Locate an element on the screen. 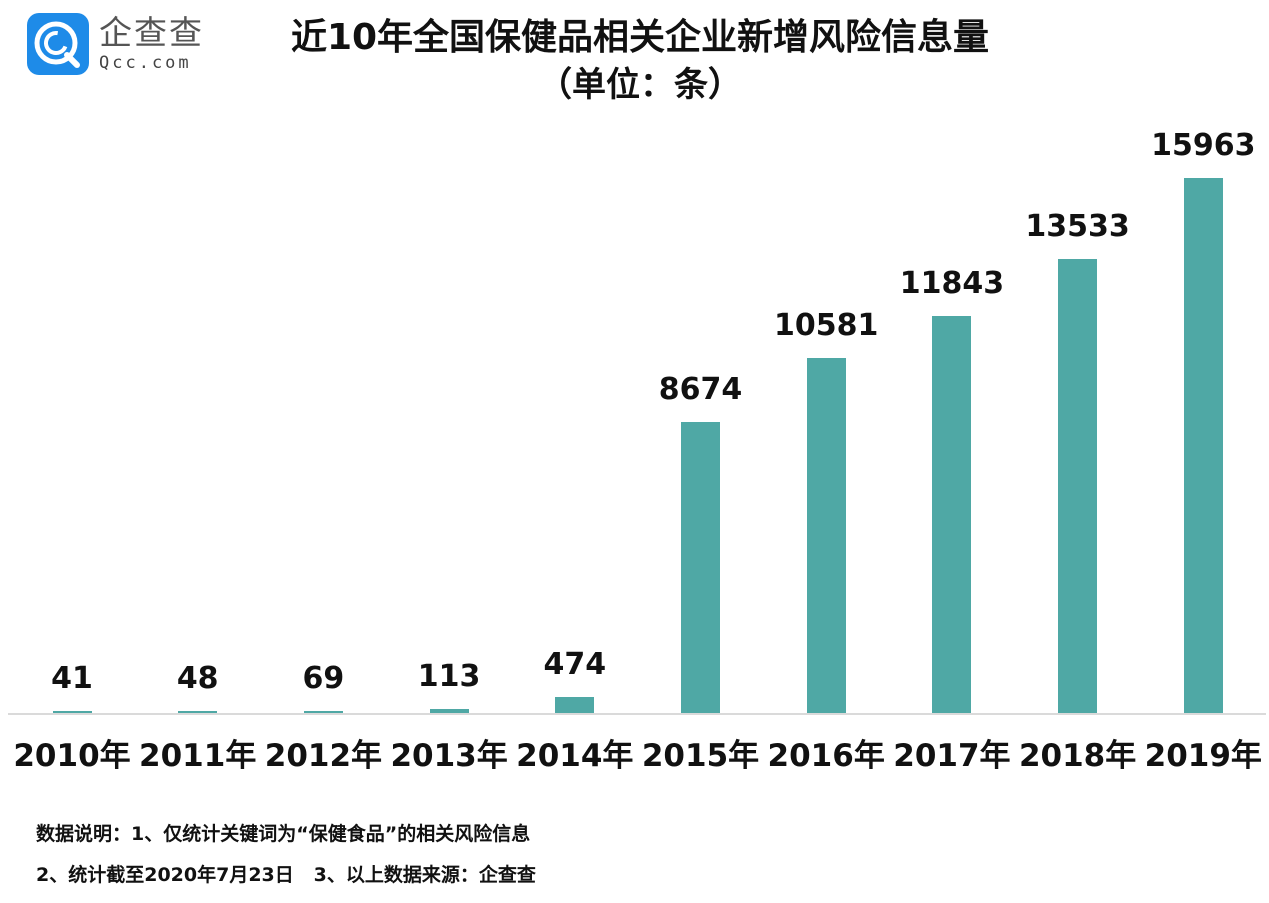 This screenshot has height=903, width=1269. bar-value-label: 11843 is located at coordinates (952, 284).